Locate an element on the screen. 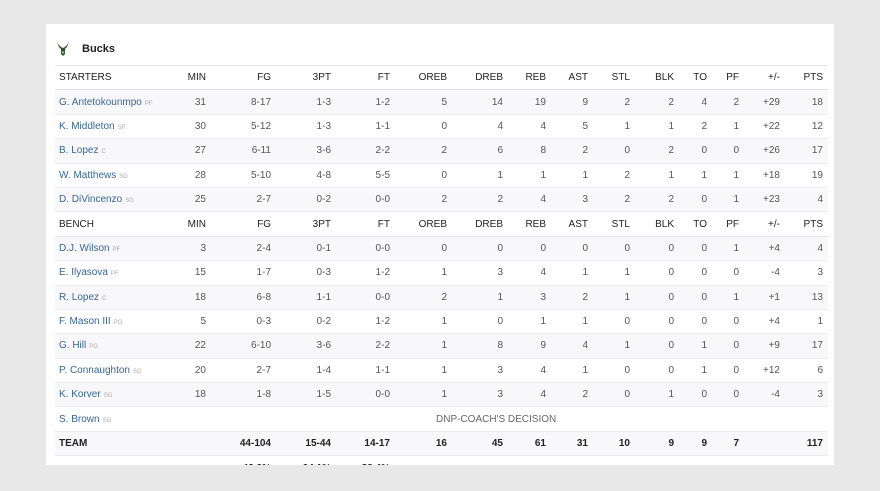 The width and height of the screenshot is (880, 491). player-row: R. Lopez C 18 6-8 1-1 0-0 2 1 3 2 1 0 0 1 +1 13 is located at coordinates (441, 297).